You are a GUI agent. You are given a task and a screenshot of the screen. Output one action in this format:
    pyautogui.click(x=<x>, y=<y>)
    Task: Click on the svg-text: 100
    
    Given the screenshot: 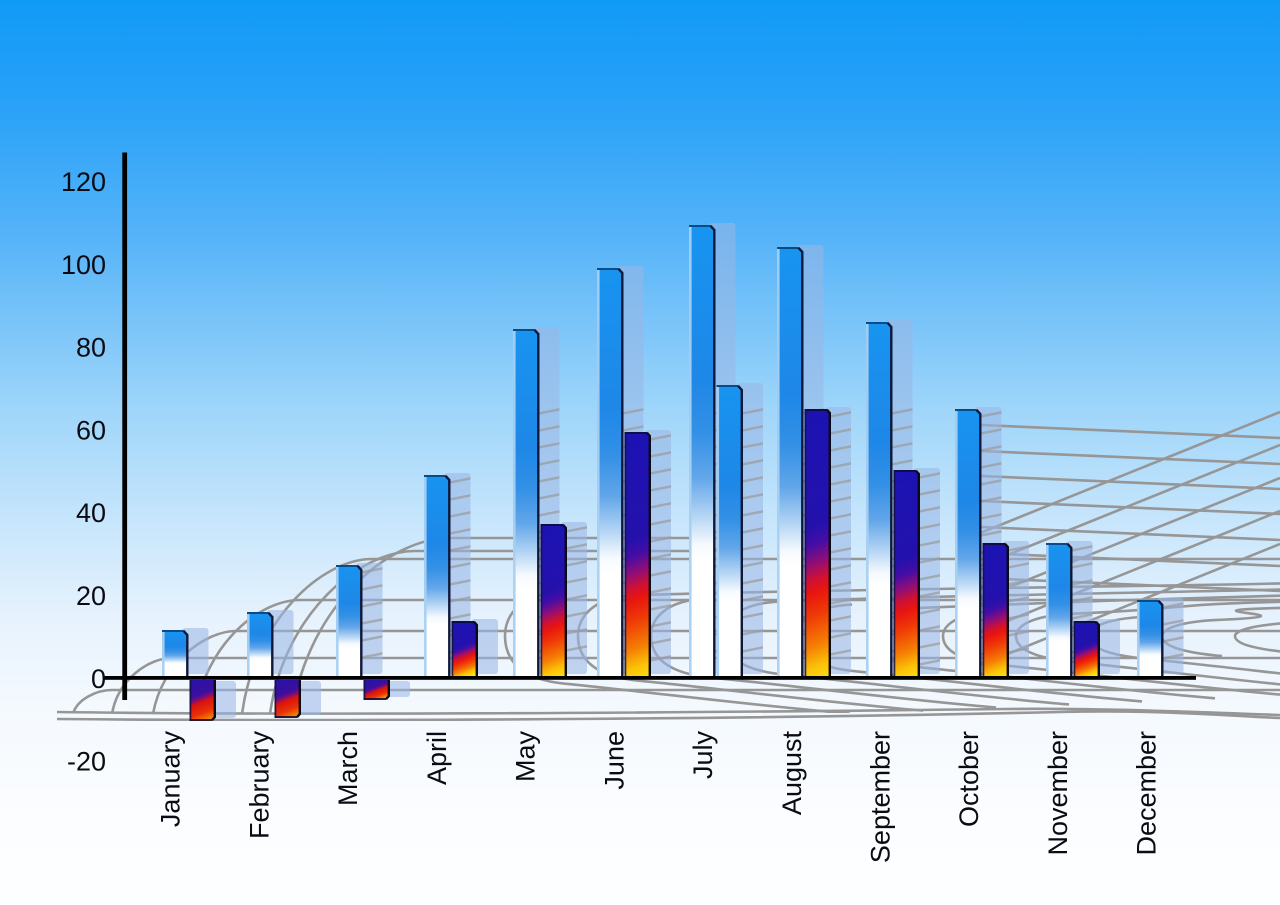 What is the action you would take?
    pyautogui.click(x=83, y=265)
    